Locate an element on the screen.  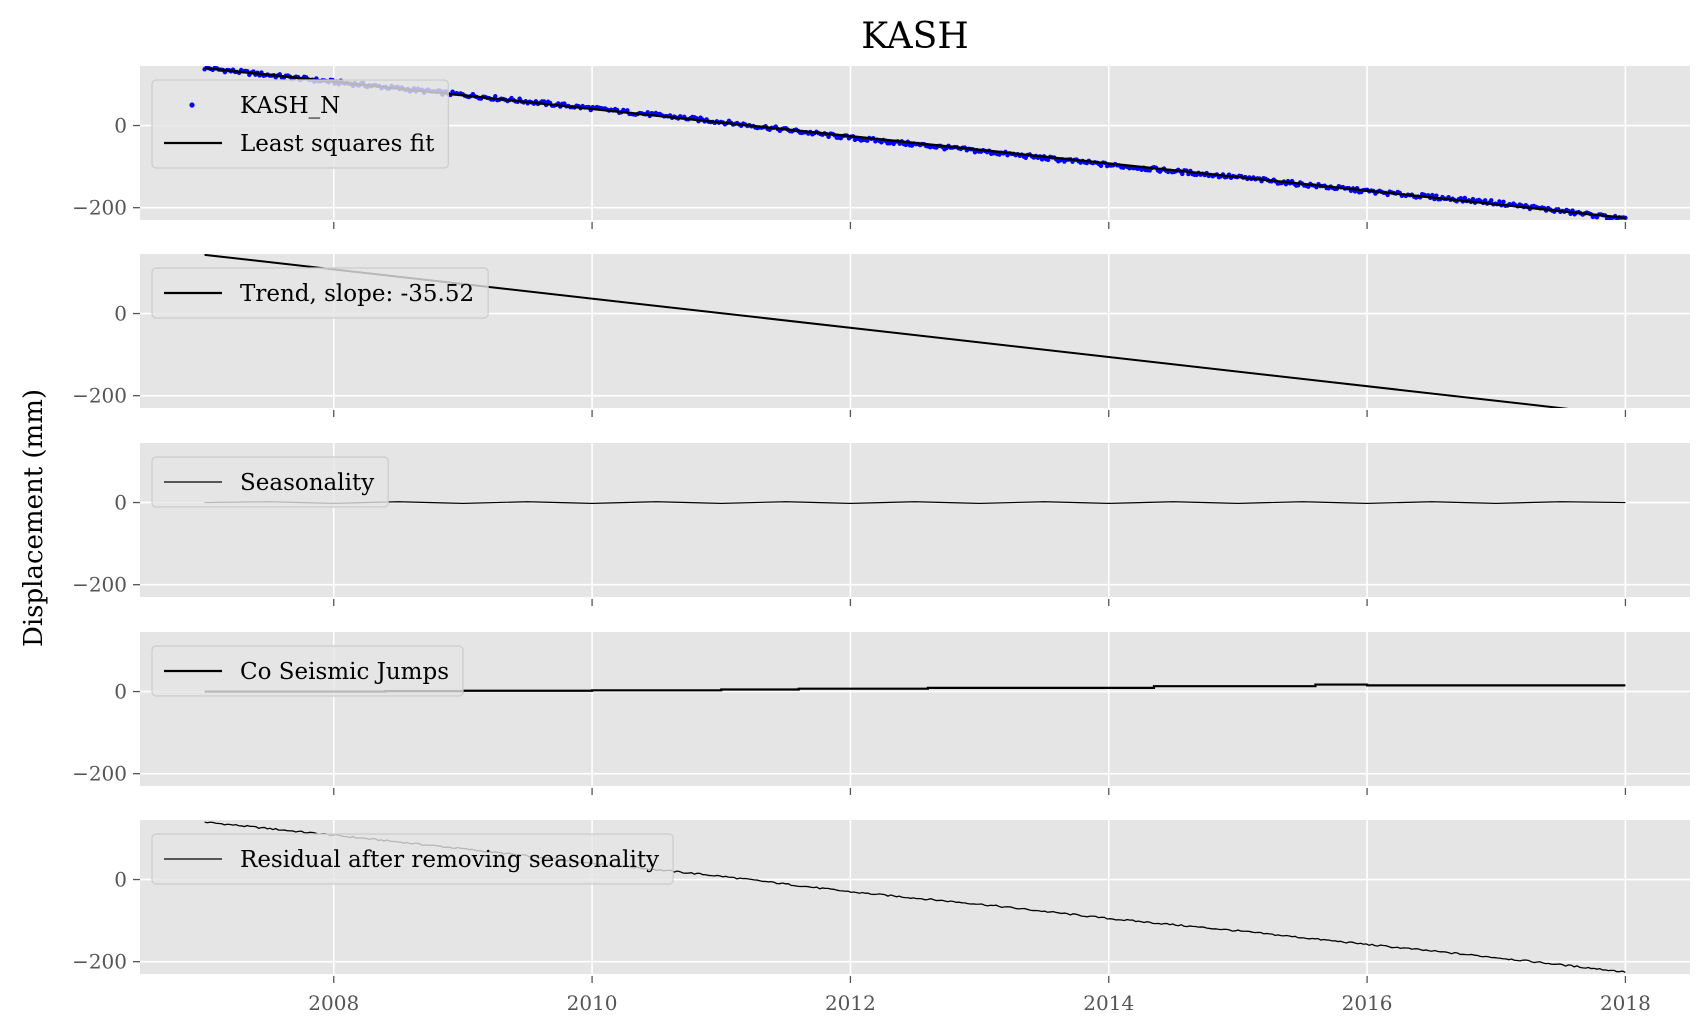
legend: Residual after removing seasonality is located at coordinates (412, 859).